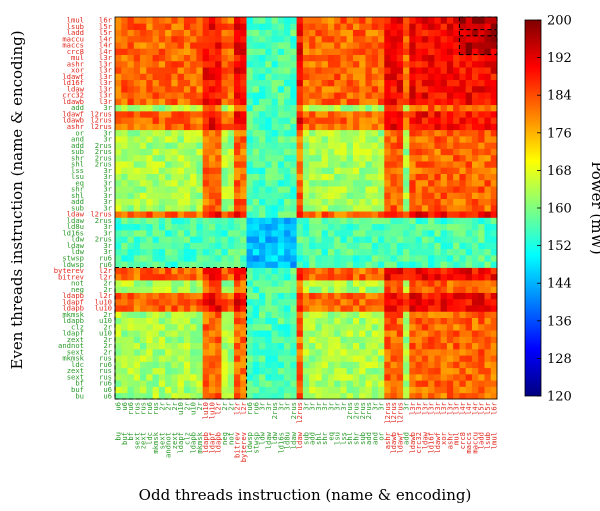  I want to click on y-tick-encoding: 2rus, so click(103, 220).